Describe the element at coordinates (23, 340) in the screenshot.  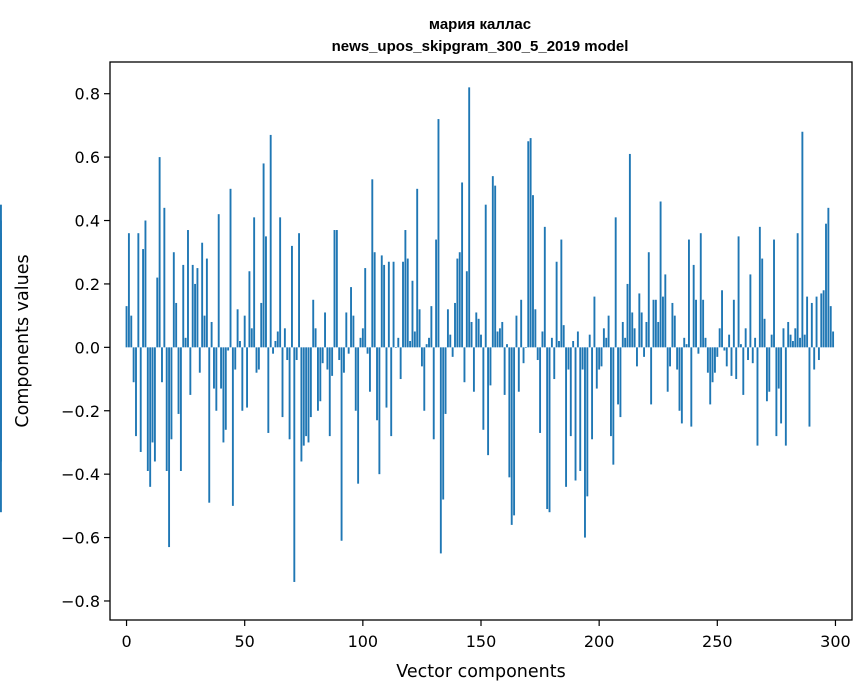
I see `y-axis-label: Components values` at that location.